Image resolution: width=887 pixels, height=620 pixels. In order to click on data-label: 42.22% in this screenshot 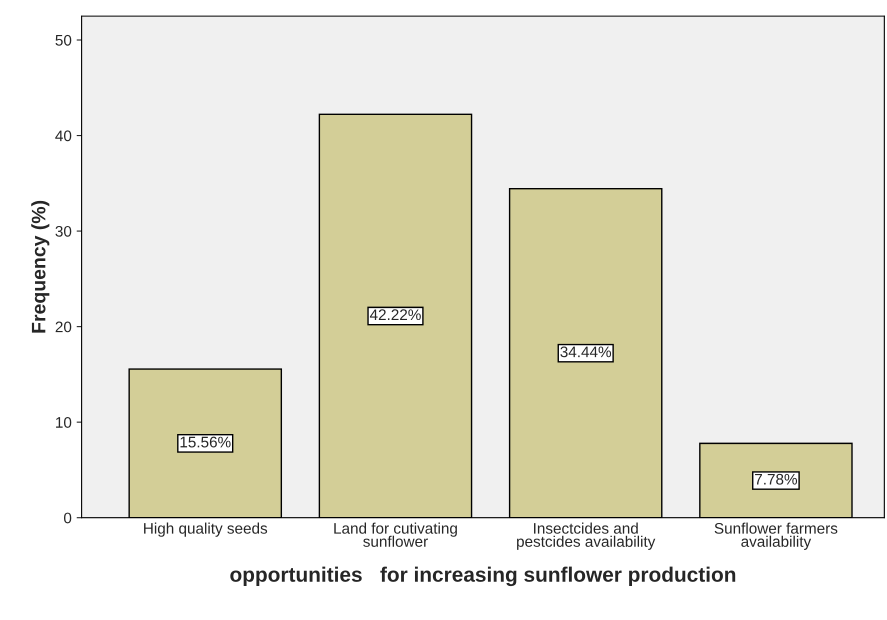, I will do `click(395, 314)`.